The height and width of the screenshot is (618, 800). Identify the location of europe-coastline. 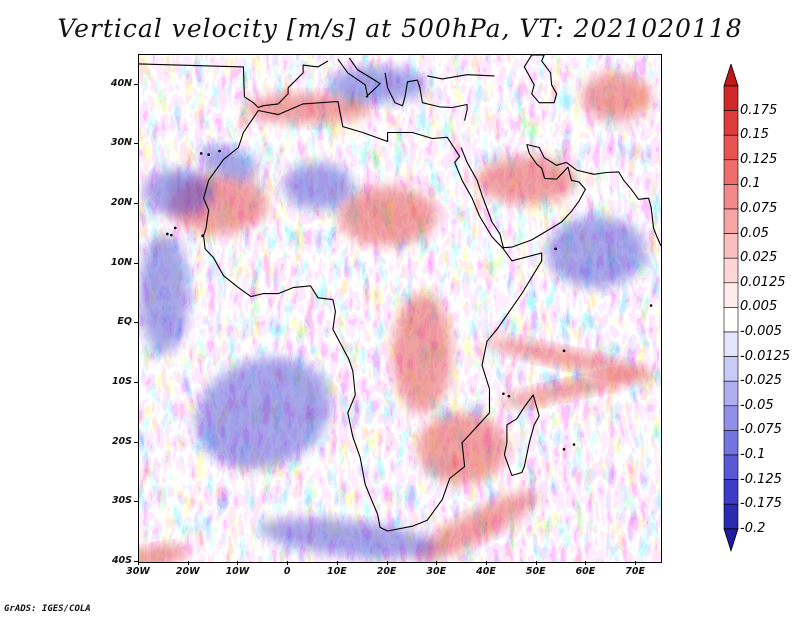
(234, 84).